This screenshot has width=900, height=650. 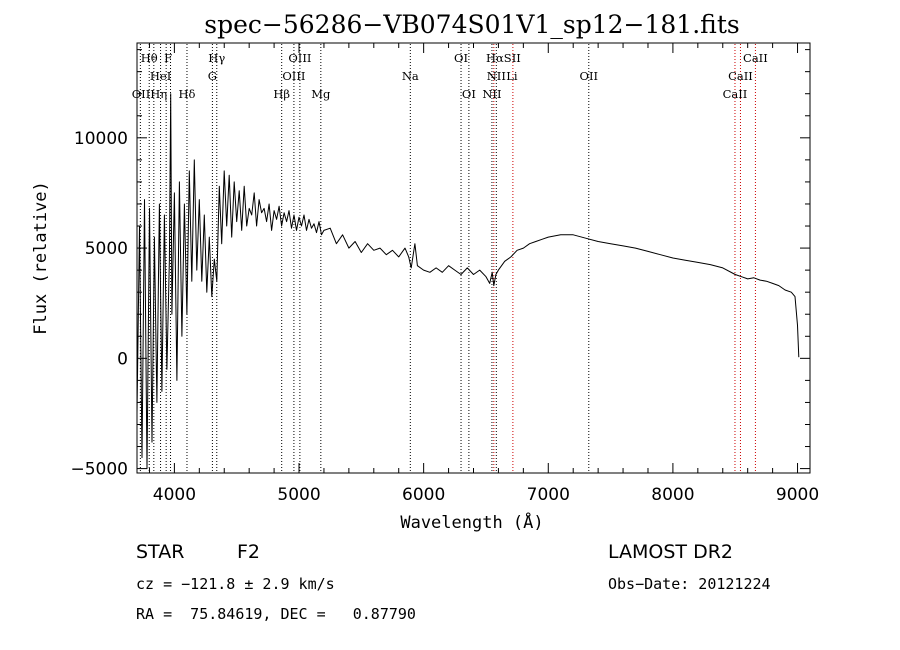 I want to click on x-tick-label: 6000, so click(x=423, y=495).